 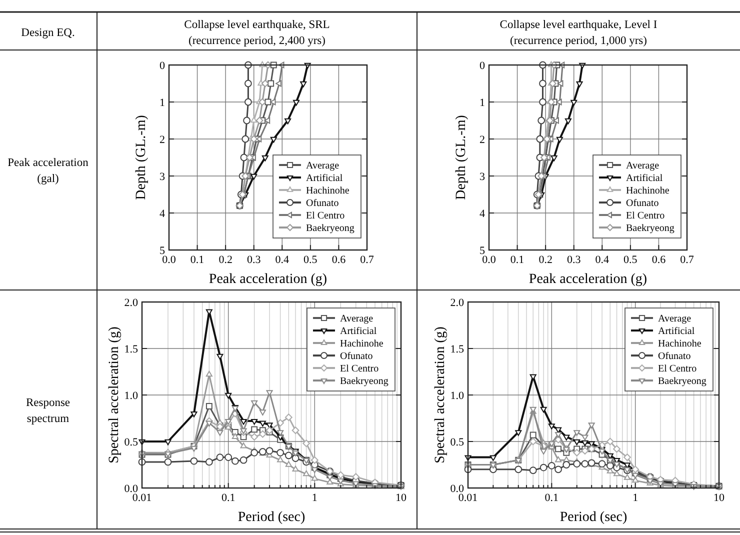 I want to click on text: Peak acceleration (gal), so click(x=48, y=171).